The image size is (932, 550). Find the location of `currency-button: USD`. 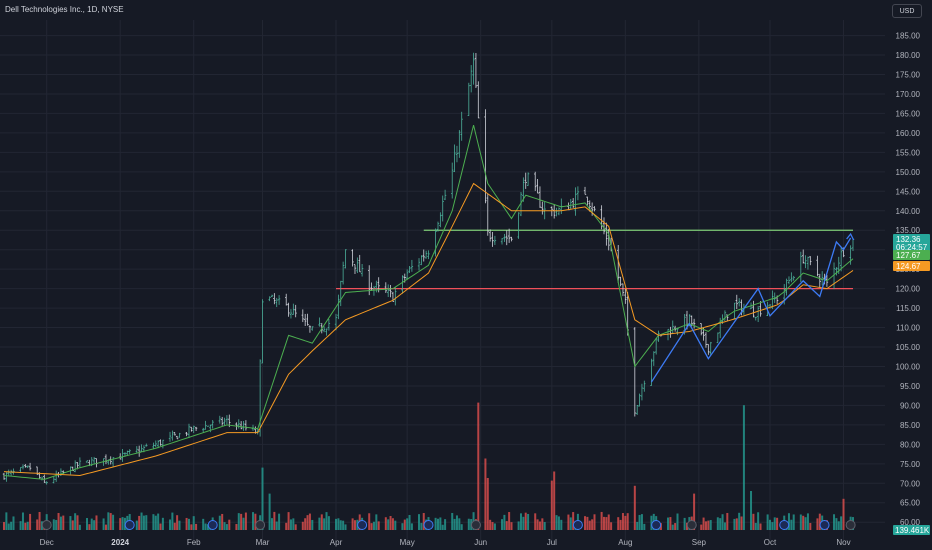

currency-button: USD is located at coordinates (907, 11).